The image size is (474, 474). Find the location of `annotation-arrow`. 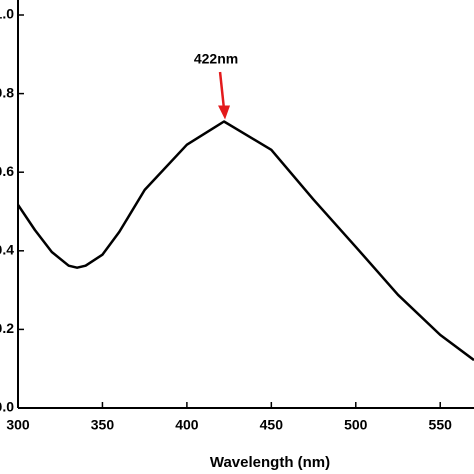

annotation-arrow is located at coordinates (222, 90).